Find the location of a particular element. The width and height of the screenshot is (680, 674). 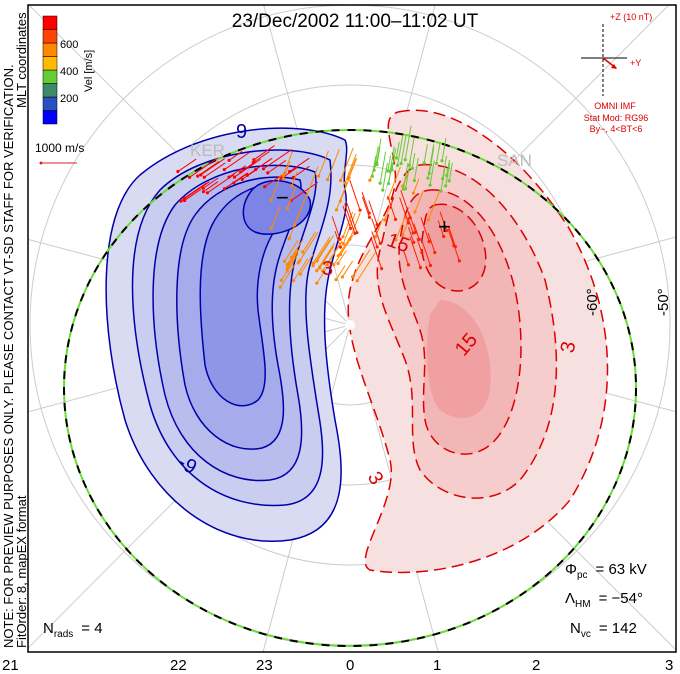

mlt-label: 3 is located at coordinates (669, 665).